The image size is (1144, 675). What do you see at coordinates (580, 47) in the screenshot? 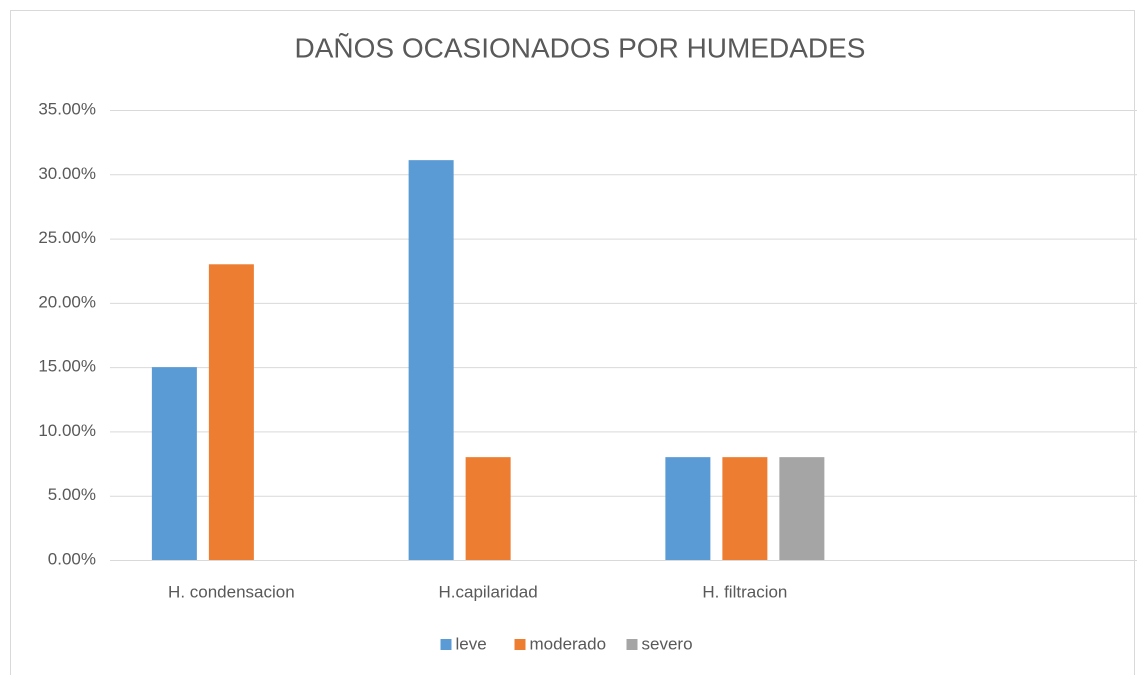
I see `chart-title: DAÑOS OCASIONADOS POR HUMEDADES` at bounding box center [580, 47].